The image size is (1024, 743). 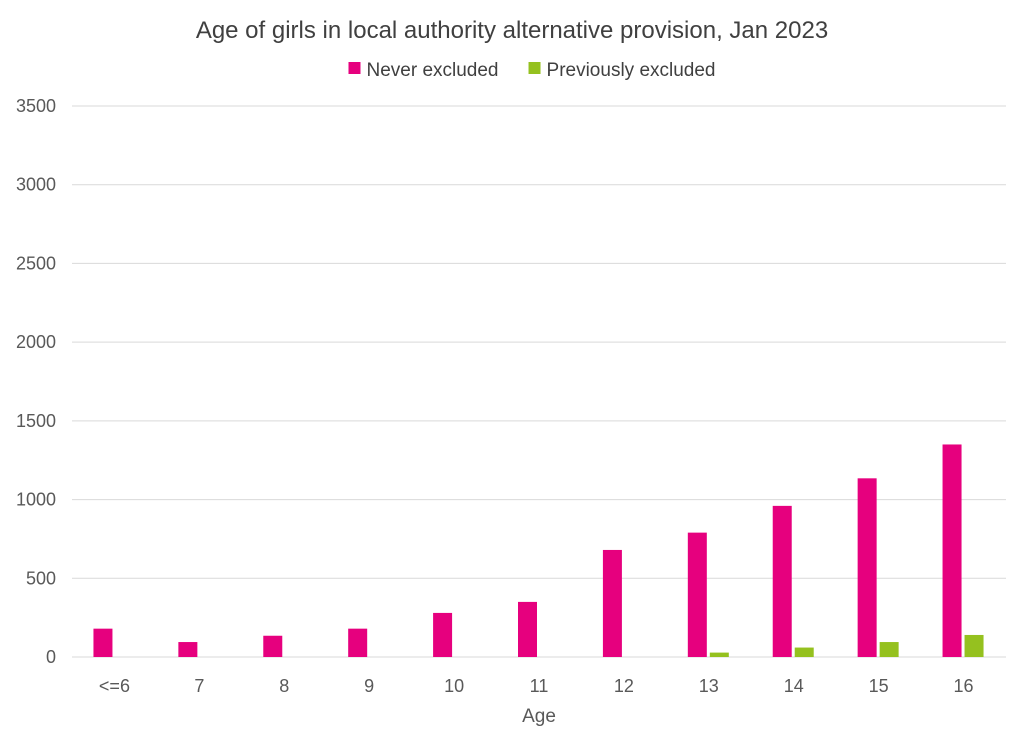 What do you see at coordinates (199, 686) in the screenshot?
I see `x-tick-label: 7` at bounding box center [199, 686].